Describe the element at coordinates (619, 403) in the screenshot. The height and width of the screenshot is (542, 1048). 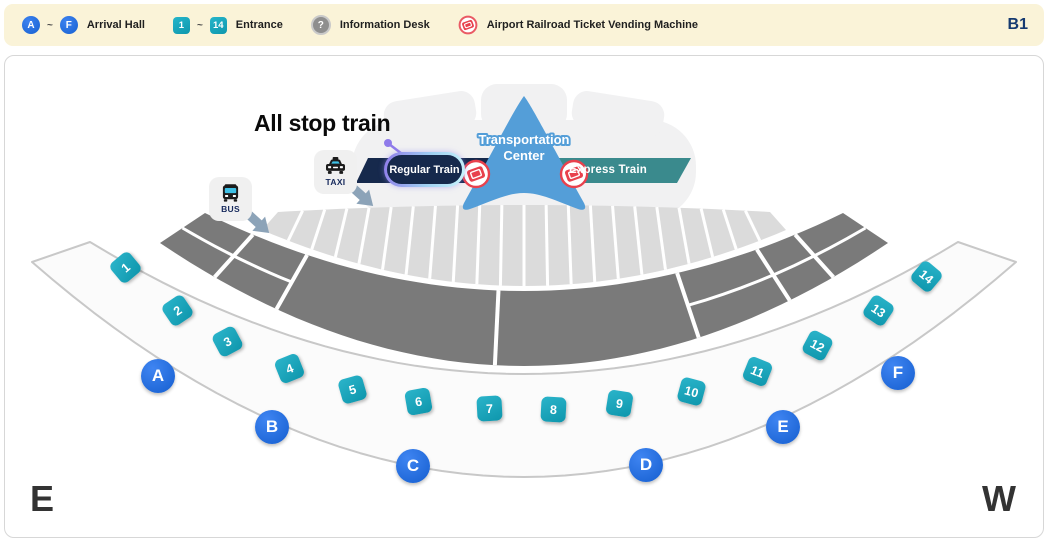
I see `entrance-marker-9: 9` at that location.